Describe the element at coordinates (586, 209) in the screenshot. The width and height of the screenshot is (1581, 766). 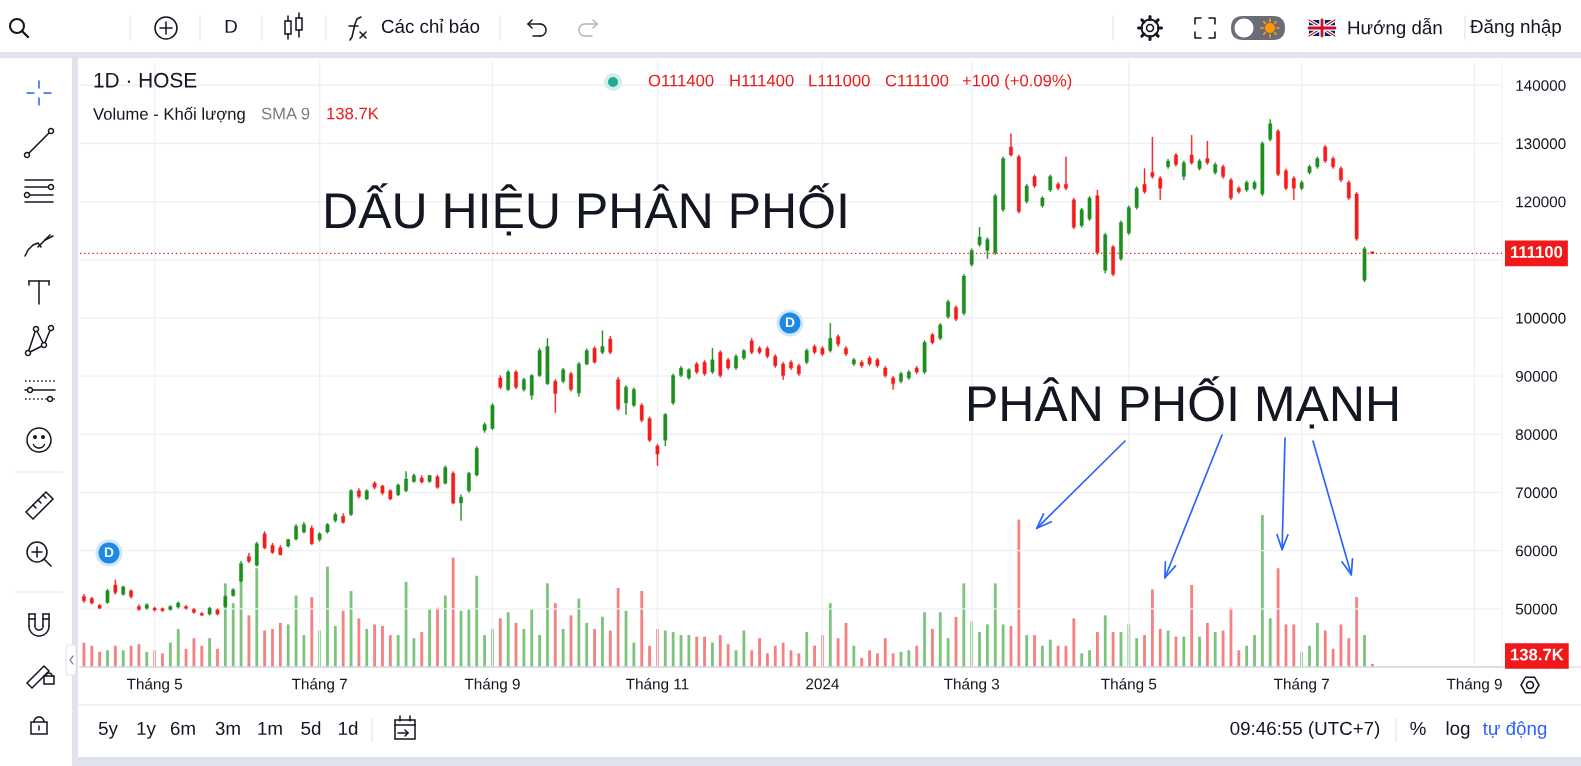
I see `annotation: DẤU HIỆU PHÂN PHỐI` at that location.